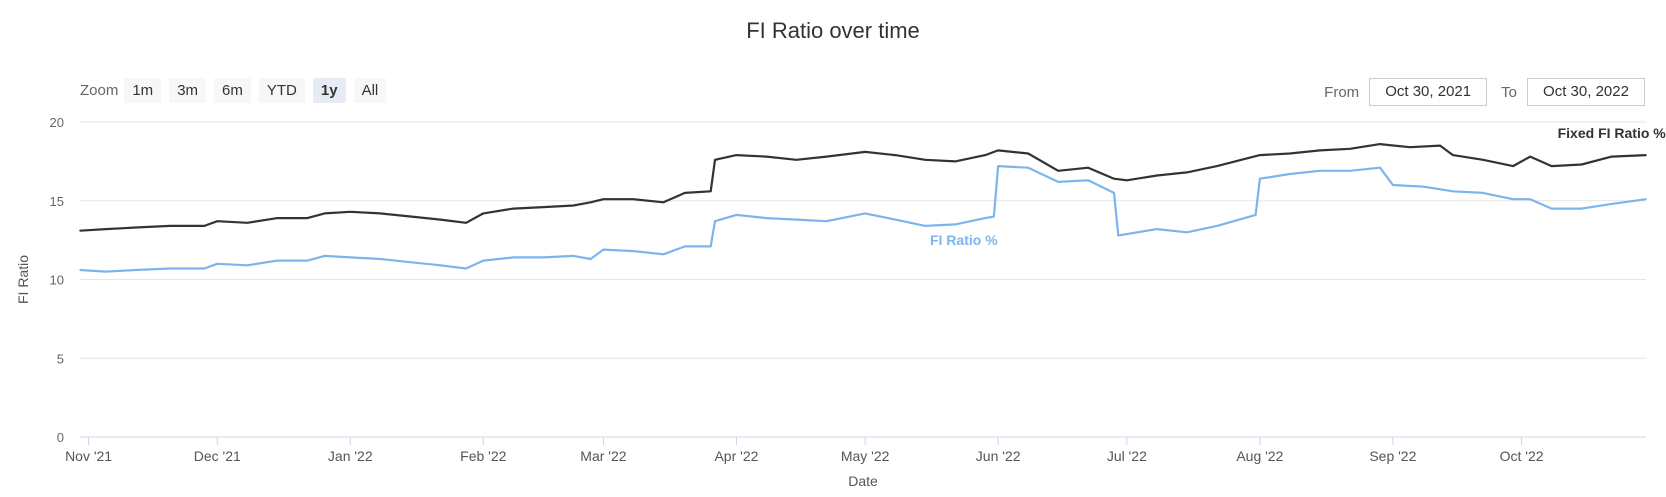  I want to click on zoom-1m-button: 1m, so click(143, 90).